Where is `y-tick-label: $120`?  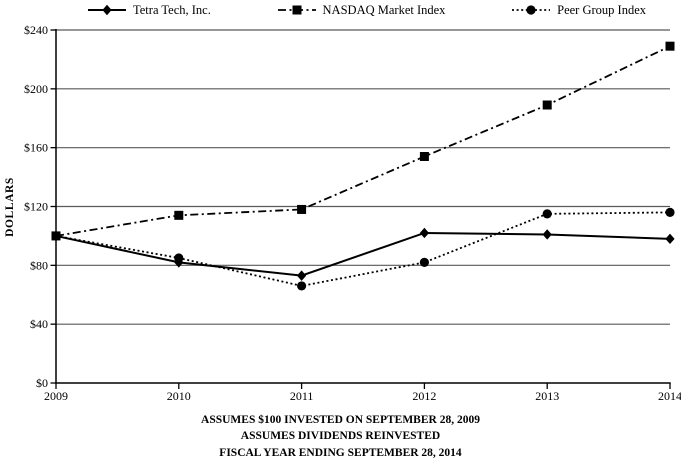
y-tick-label: $120 is located at coordinates (36, 207).